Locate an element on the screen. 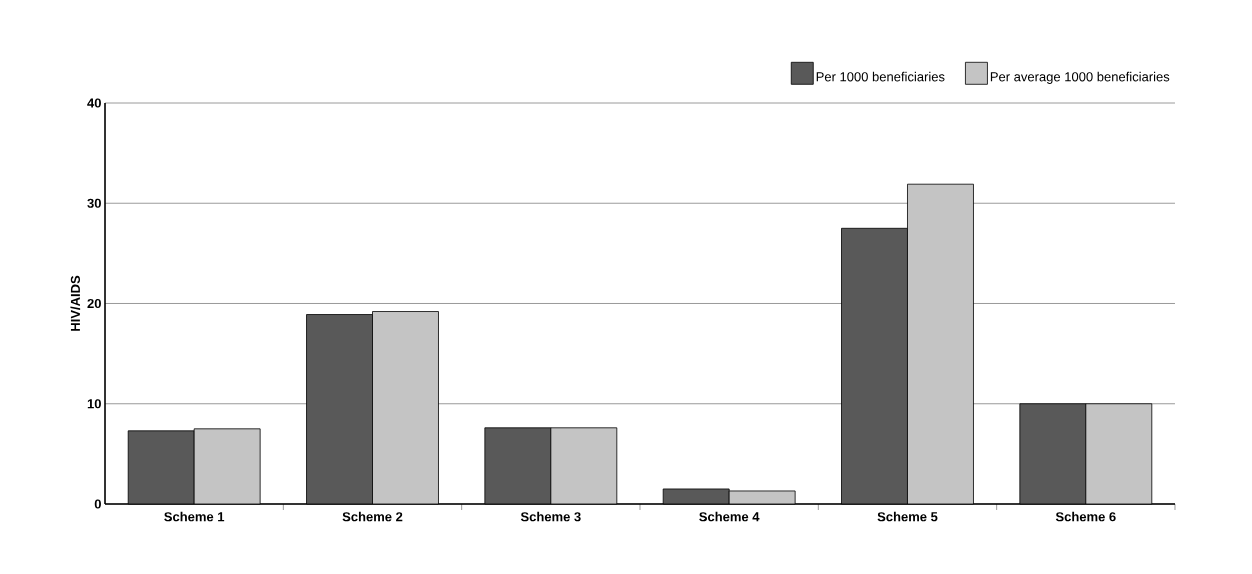 This screenshot has width=1252, height=574. x-tick-label: Scheme 6 is located at coordinates (1085, 516).